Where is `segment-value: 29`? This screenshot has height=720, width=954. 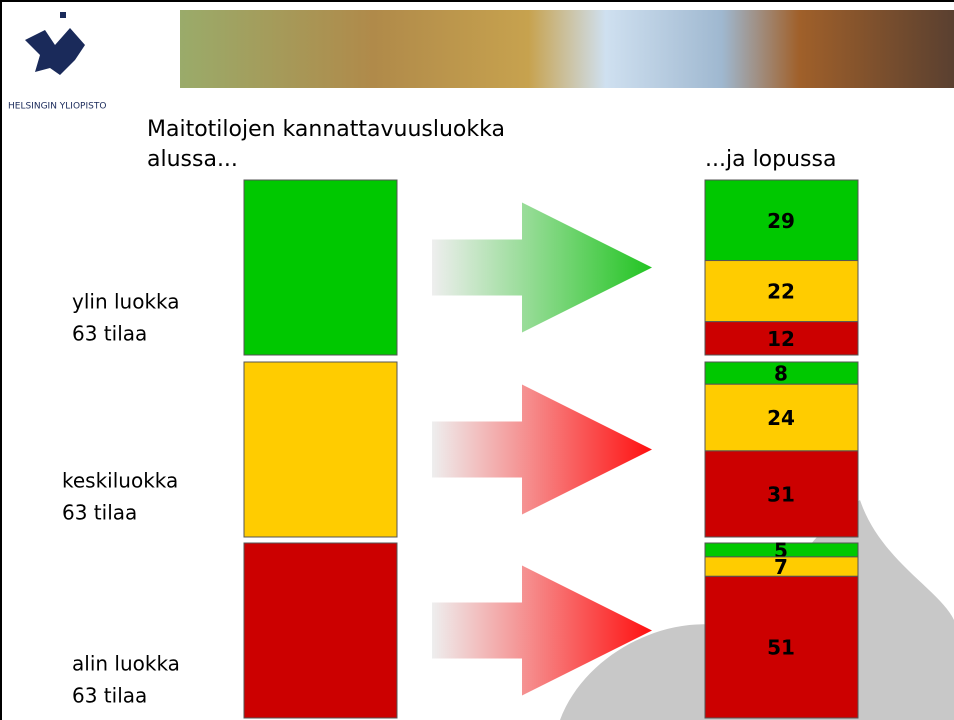 segment-value: 29 is located at coordinates (781, 221).